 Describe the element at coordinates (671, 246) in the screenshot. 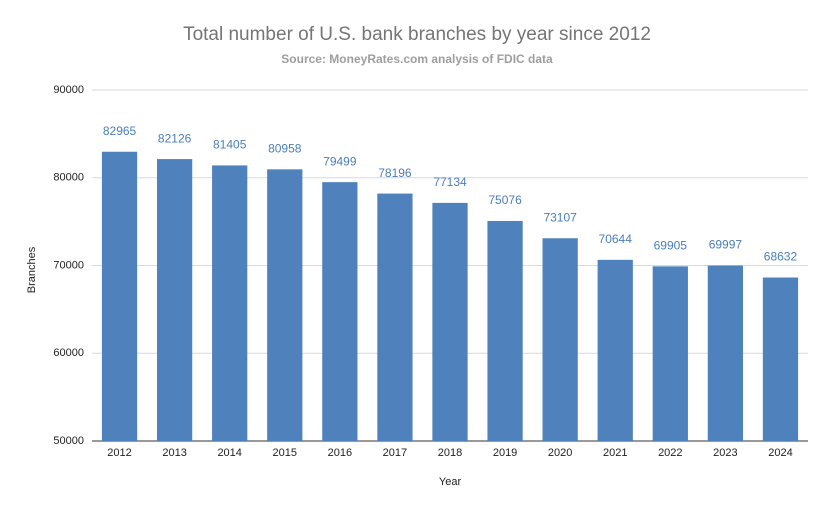

I see `value-label: 69905` at that location.